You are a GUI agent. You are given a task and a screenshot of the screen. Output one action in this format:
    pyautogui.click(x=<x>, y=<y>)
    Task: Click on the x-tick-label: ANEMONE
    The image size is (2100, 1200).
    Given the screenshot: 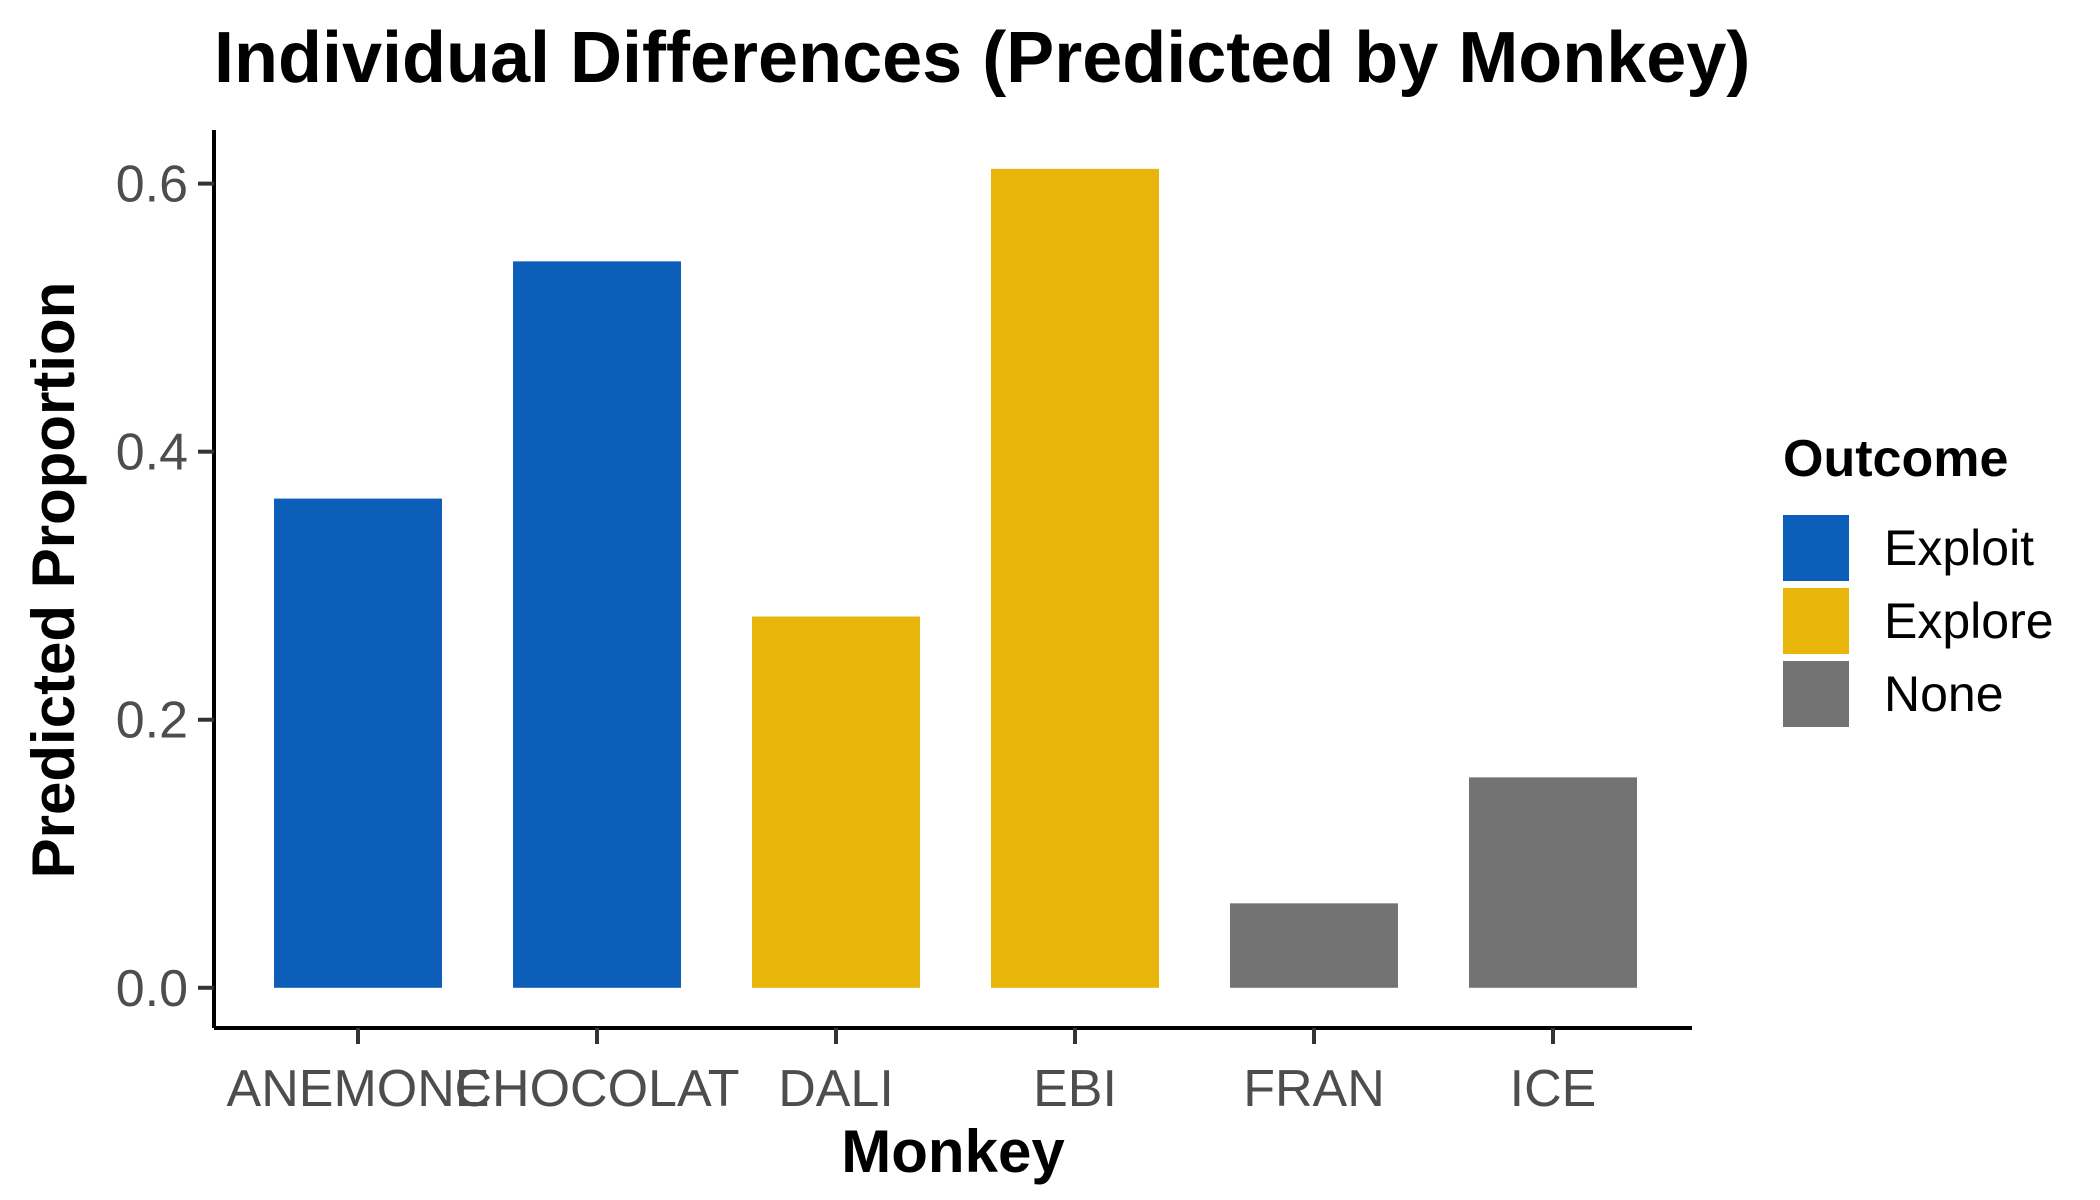 What is the action you would take?
    pyautogui.click(x=358, y=1089)
    